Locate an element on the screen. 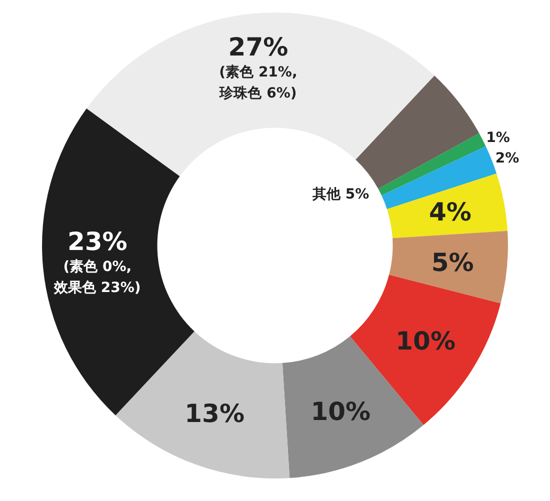 The width and height of the screenshot is (550, 501). data-label: 1% is located at coordinates (498, 138).